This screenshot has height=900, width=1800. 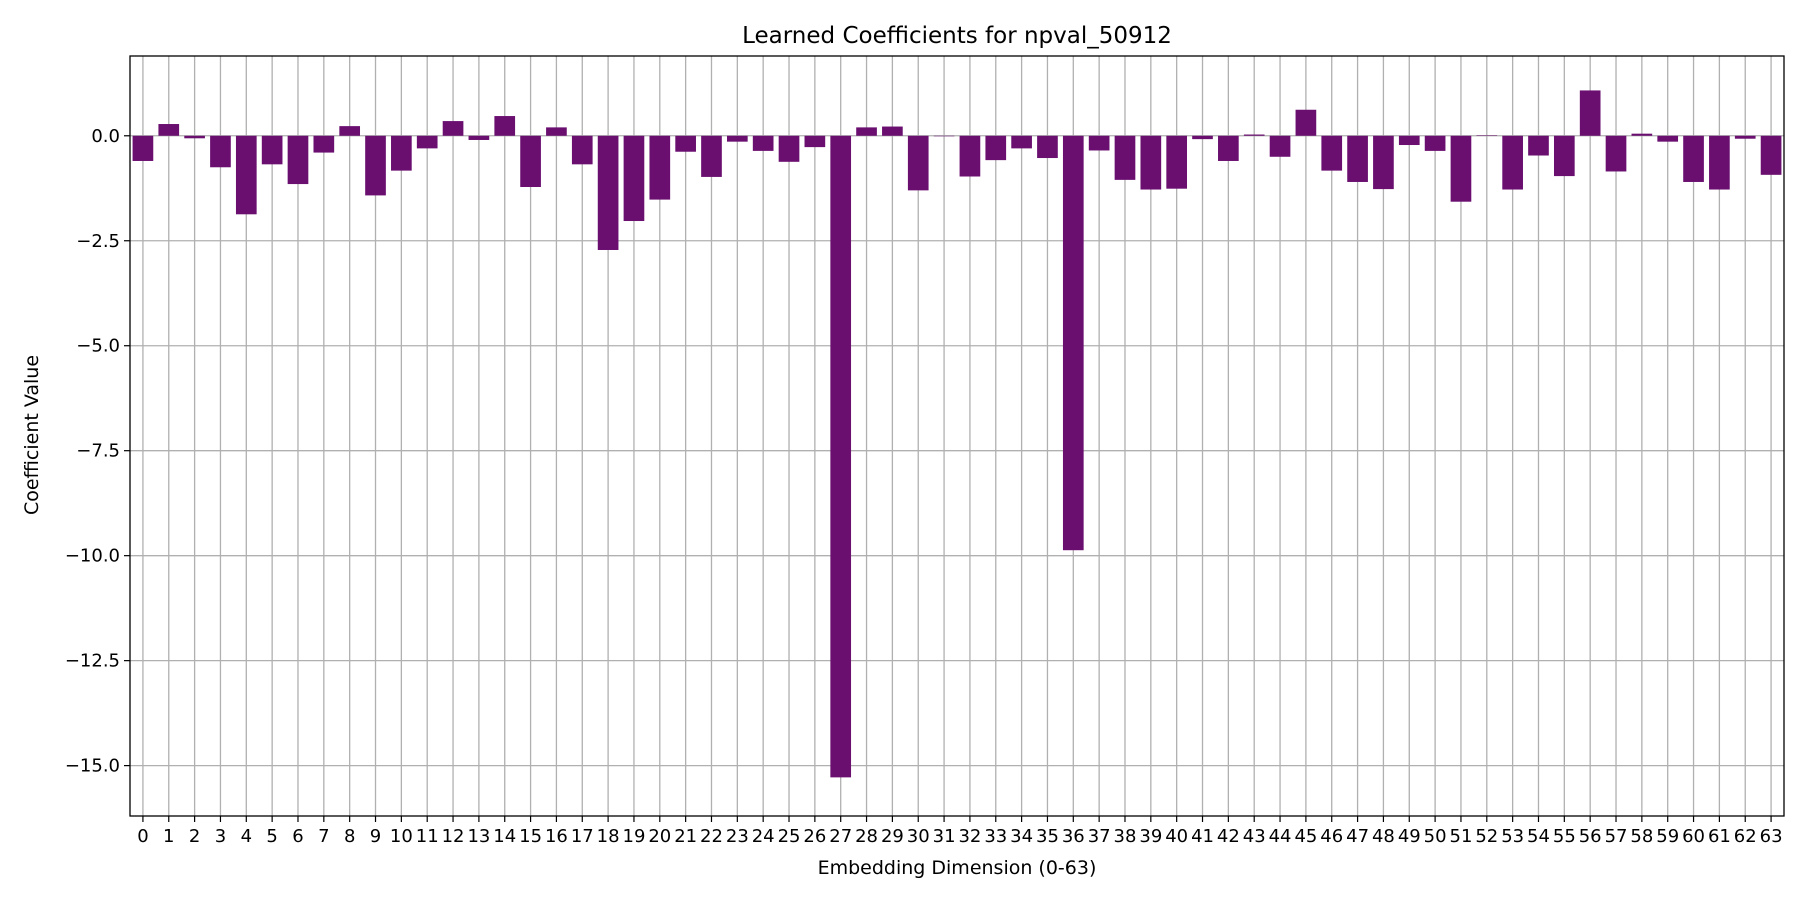 What do you see at coordinates (1228, 836) in the screenshot?
I see `x-tick-label: 42` at bounding box center [1228, 836].